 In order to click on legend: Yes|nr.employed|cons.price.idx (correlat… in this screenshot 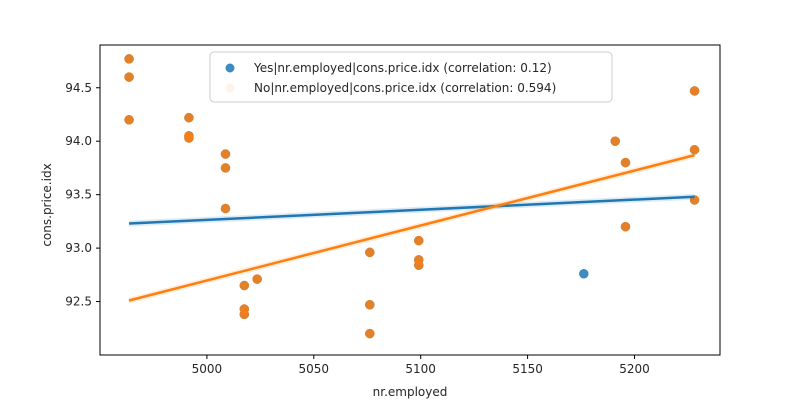, I will do `click(411, 77)`.